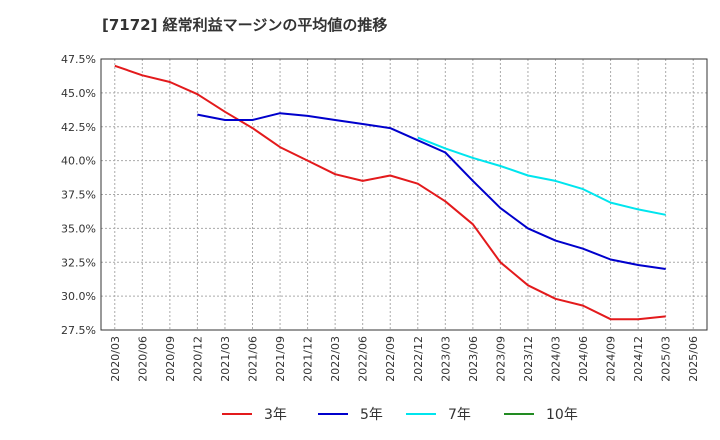  What do you see at coordinates (115, 359) in the screenshot?
I see `x-tick-label: 2020/03` at bounding box center [115, 359].